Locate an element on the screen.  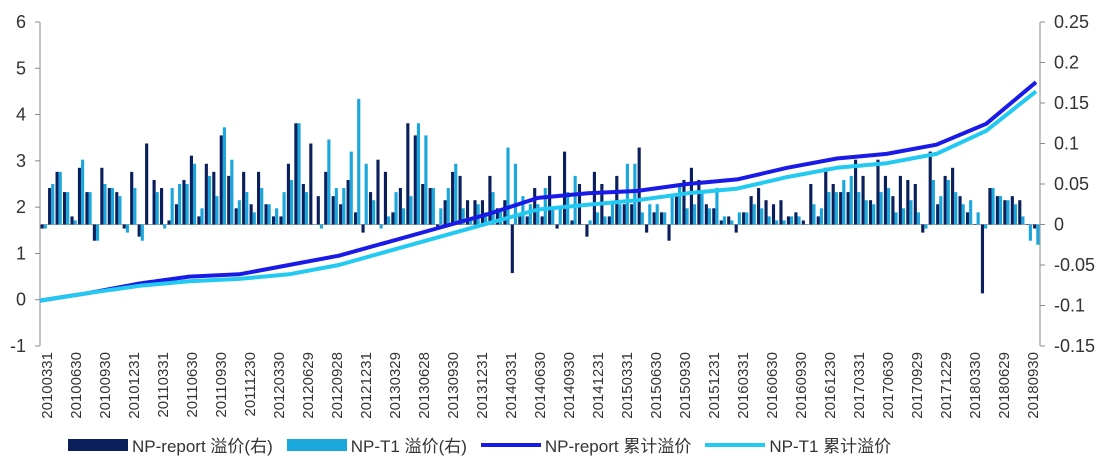
left-tick-label: -1 is located at coordinates (18, 346).